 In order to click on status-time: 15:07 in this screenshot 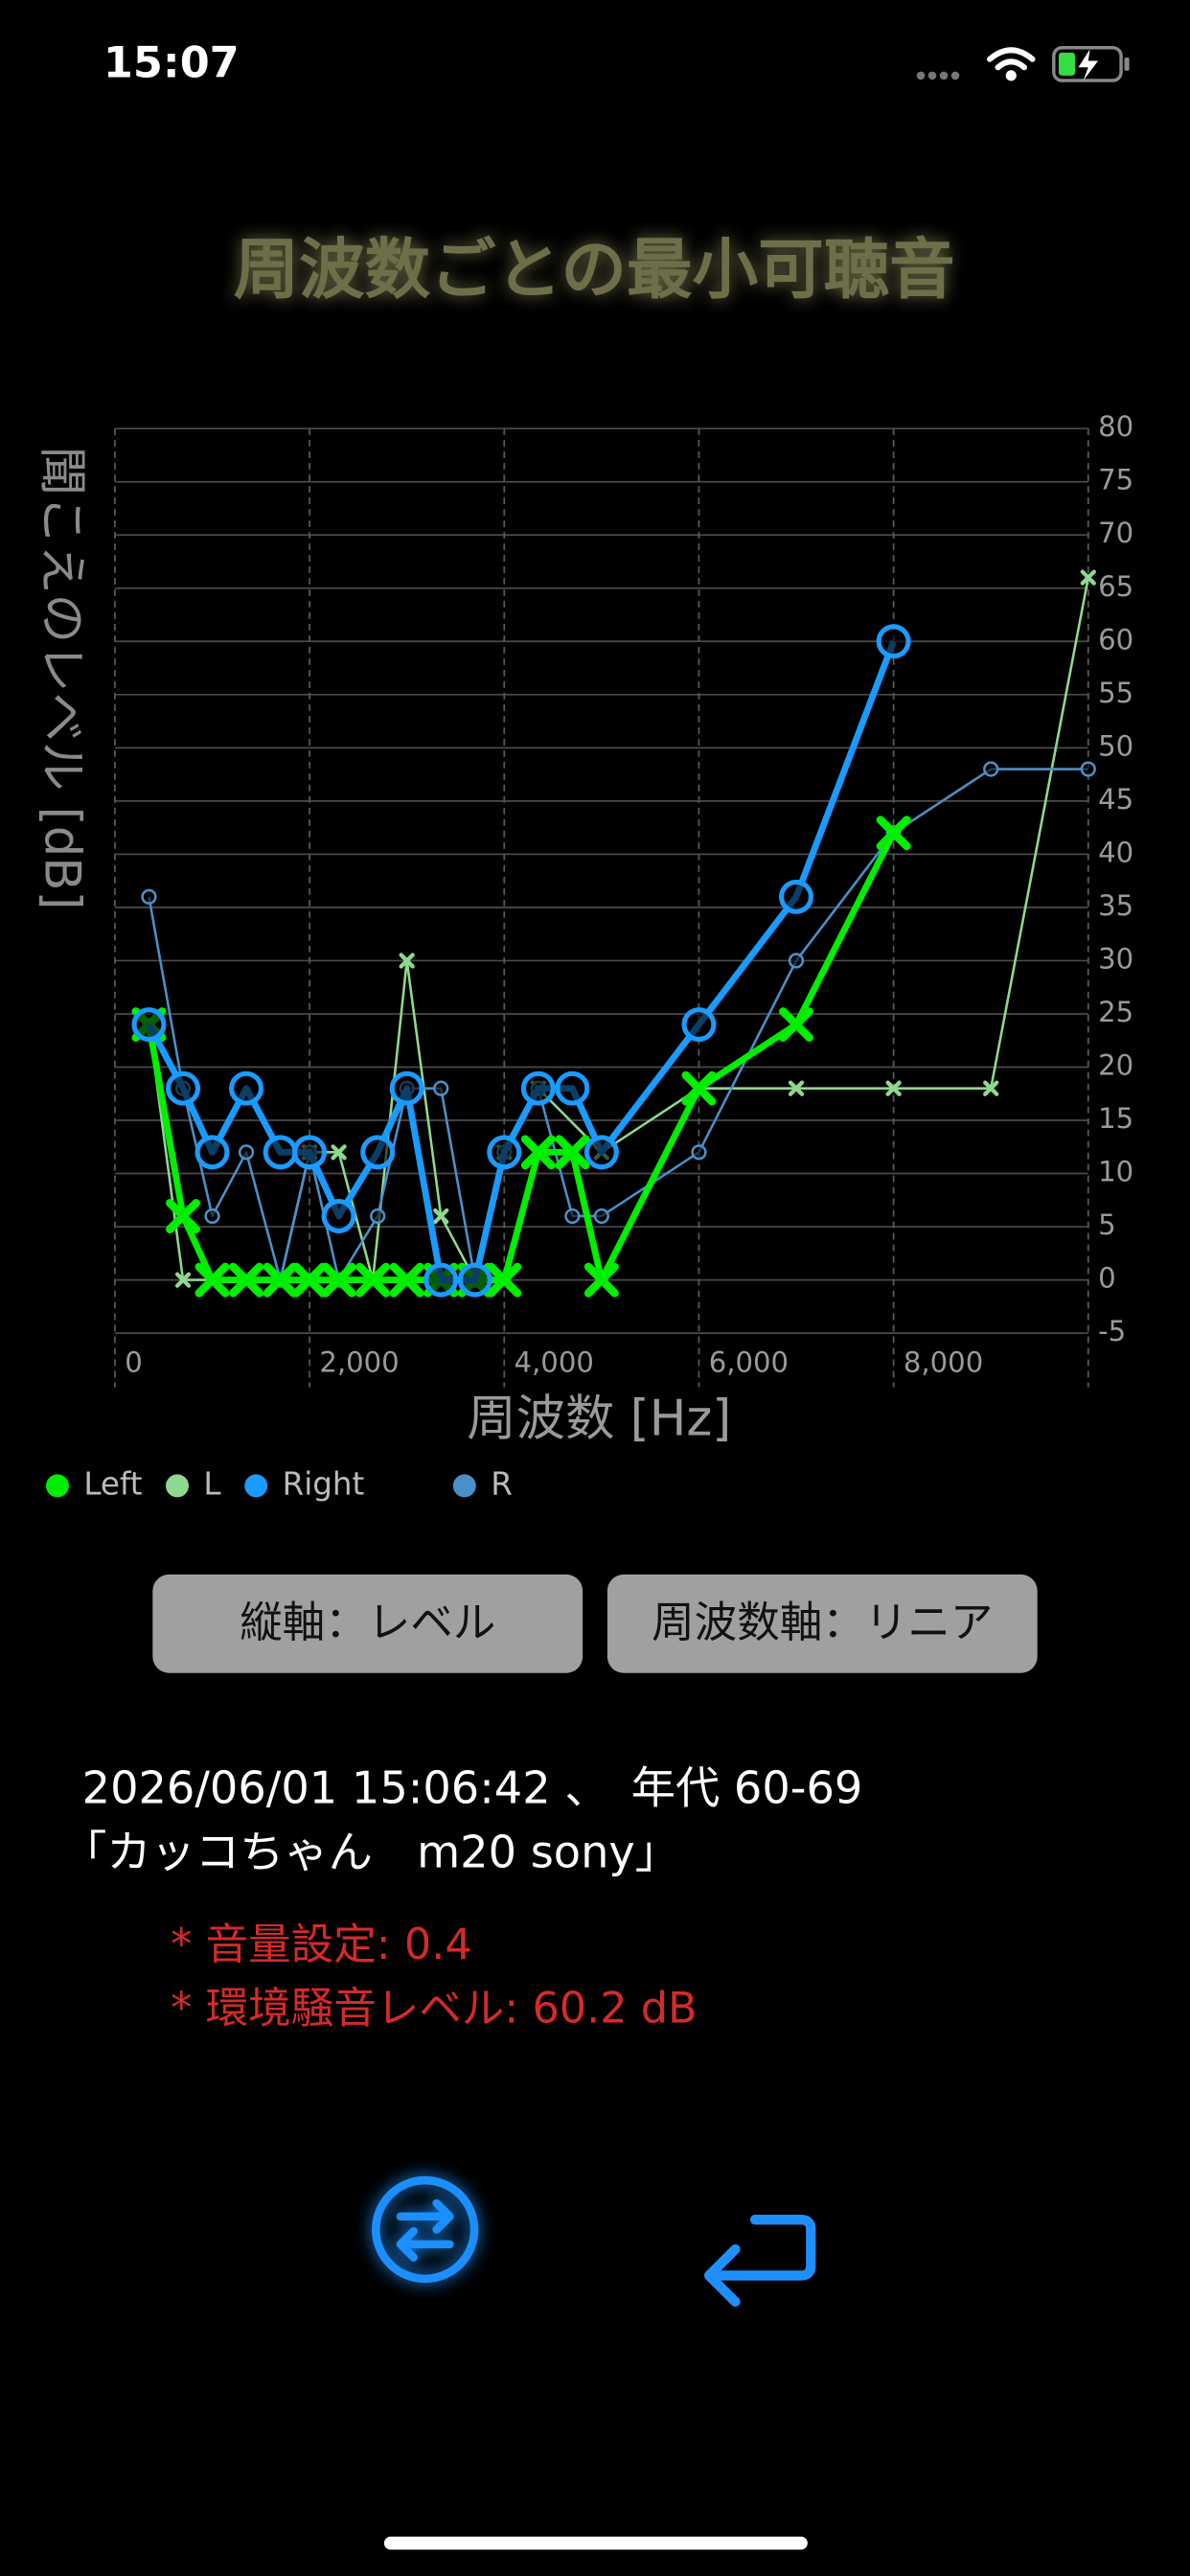, I will do `click(171, 63)`.